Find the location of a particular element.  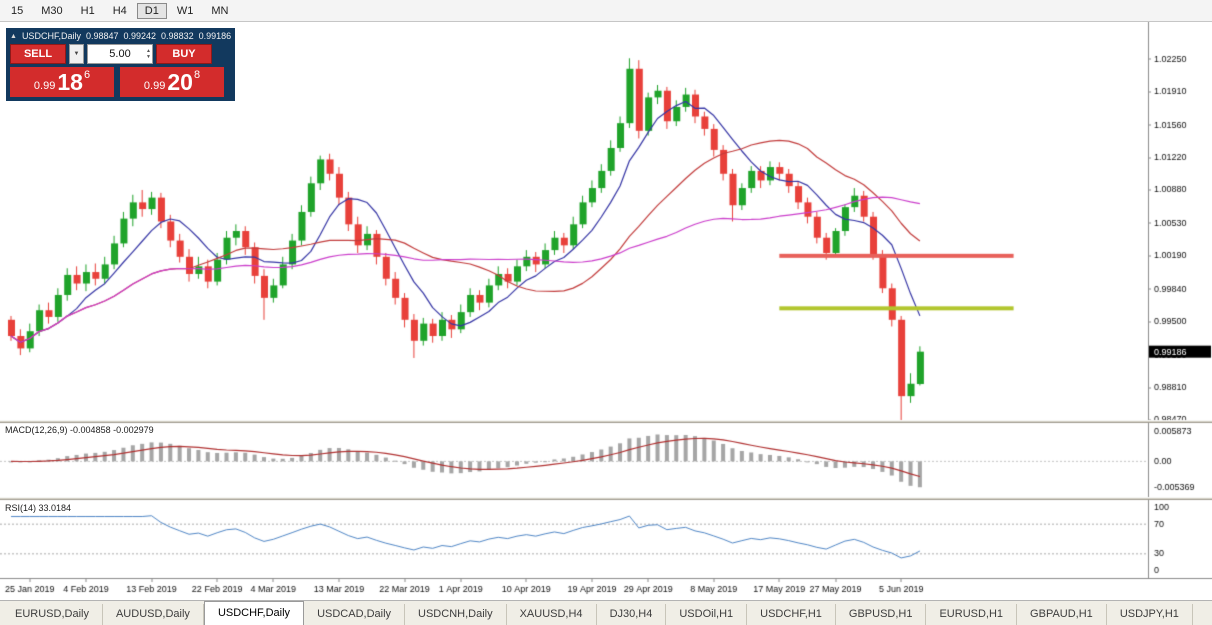

ohlc-low: 0.98832 is located at coordinates (177, 36).